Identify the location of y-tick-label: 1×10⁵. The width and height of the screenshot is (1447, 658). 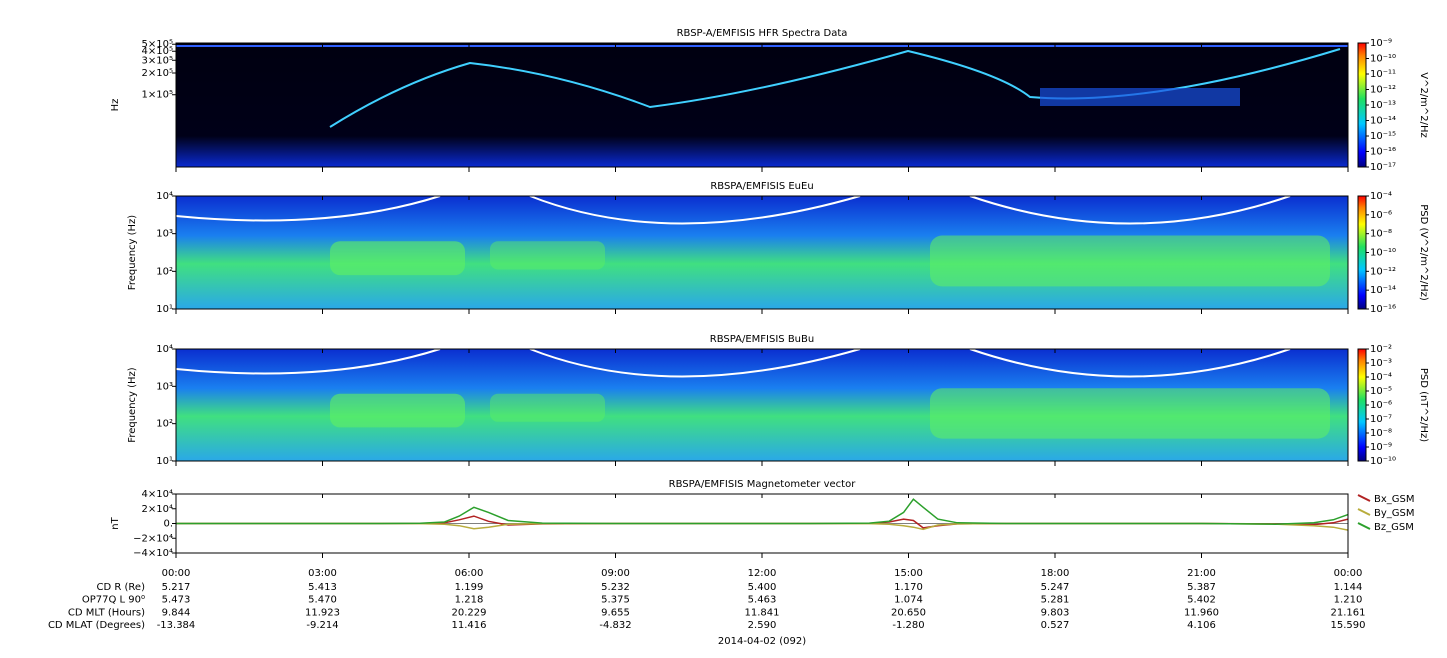
(157, 95).